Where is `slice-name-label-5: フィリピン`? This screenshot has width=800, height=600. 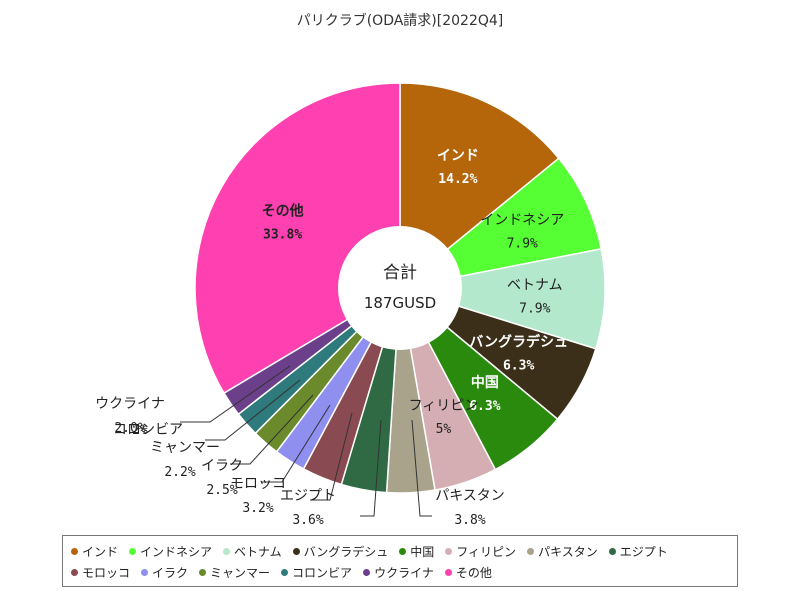 slice-name-label-5: フィリピン is located at coordinates (444, 406).